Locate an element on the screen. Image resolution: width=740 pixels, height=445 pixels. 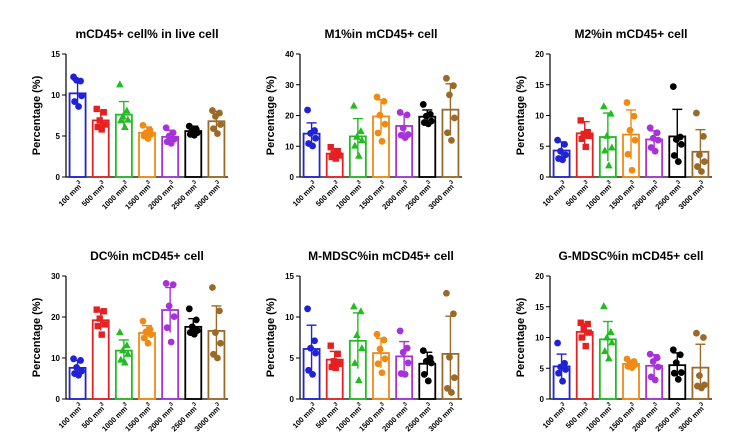
chart-title: M1%in mCD45+ cell is located at coordinates (380, 34).